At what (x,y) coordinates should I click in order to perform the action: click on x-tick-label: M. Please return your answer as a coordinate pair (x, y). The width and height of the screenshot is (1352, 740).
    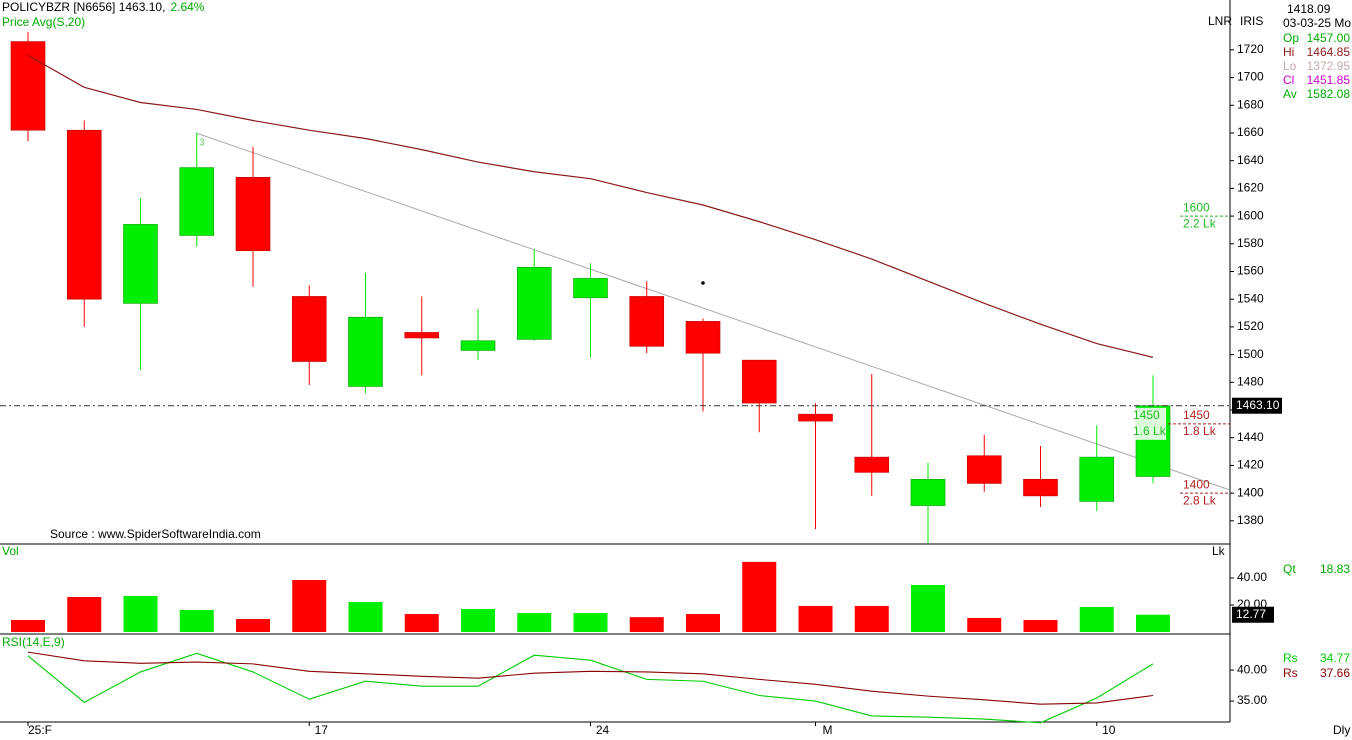
    Looking at the image, I should click on (828, 730).